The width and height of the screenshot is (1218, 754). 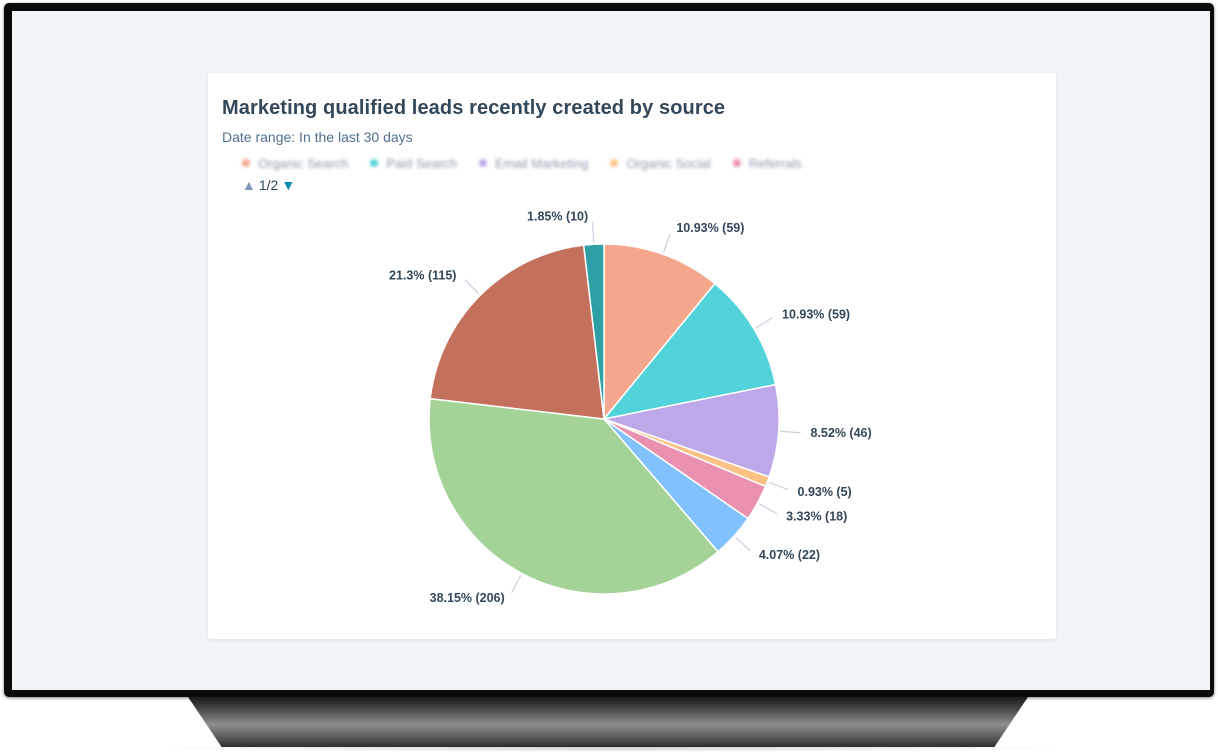 What do you see at coordinates (288, 185) in the screenshot?
I see `legend-next-page-icon: ▼` at bounding box center [288, 185].